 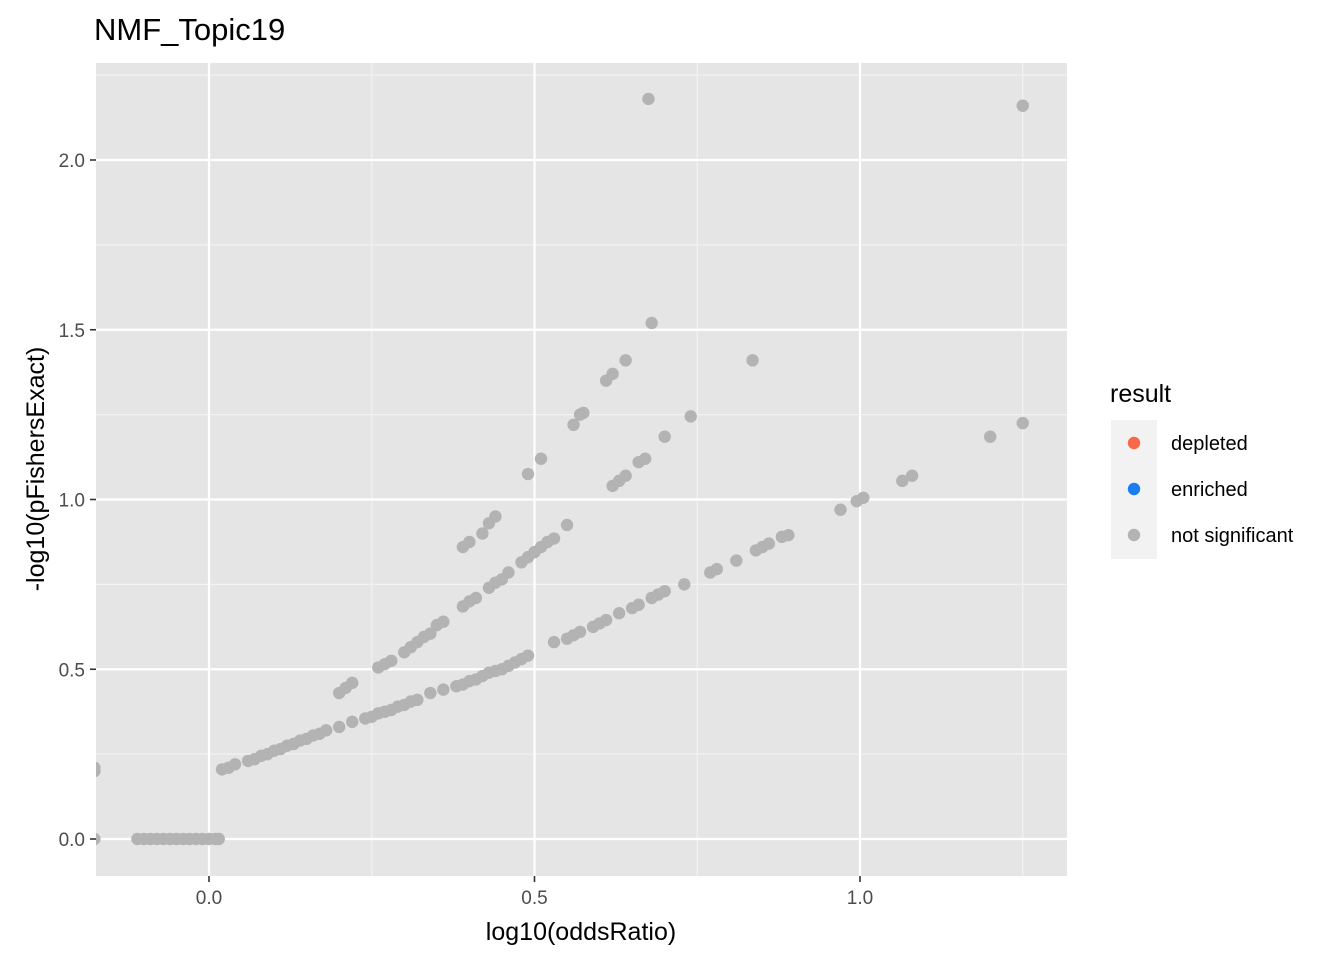 I want to click on y-axis-title: -log10(pFishersExact), so click(x=36, y=469).